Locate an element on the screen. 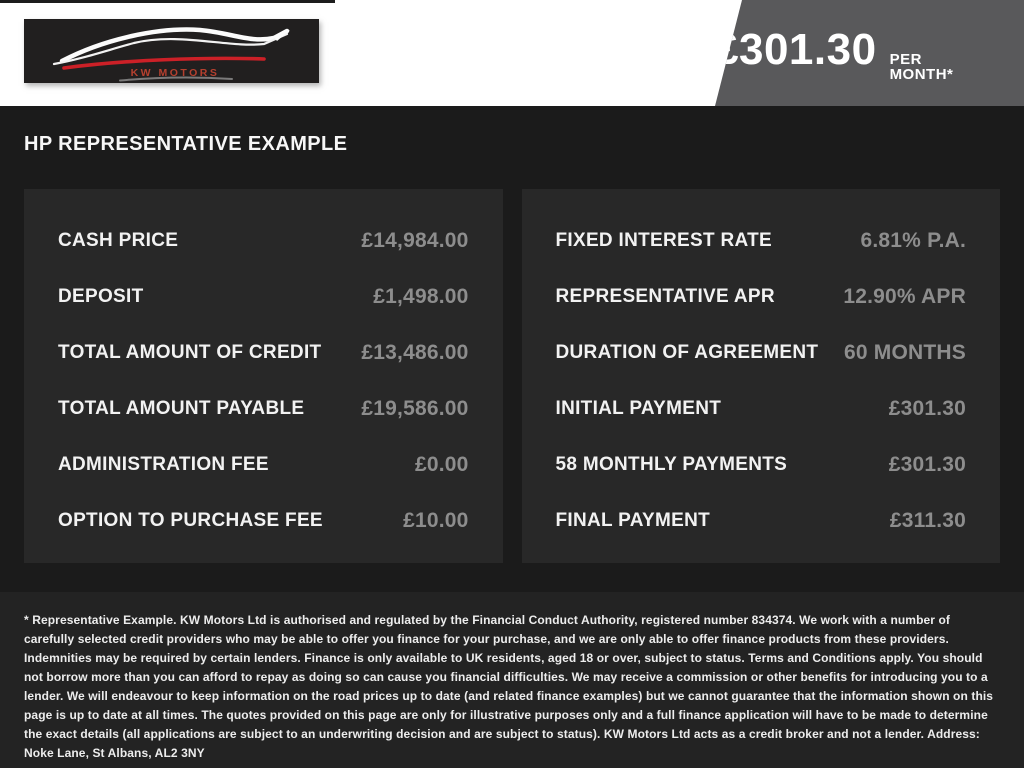 The width and height of the screenshot is (1024, 768). finance-row-admin-fee: ADMINISTRATION FEE £0.00 is located at coordinates (263, 465).